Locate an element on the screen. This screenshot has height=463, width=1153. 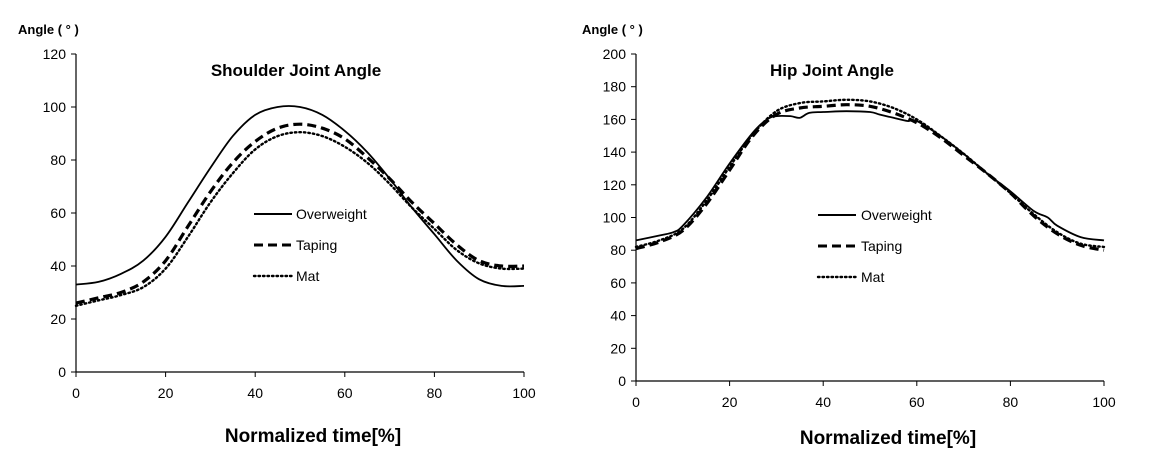
chart-title: Hip Joint Angle is located at coordinates (832, 70).